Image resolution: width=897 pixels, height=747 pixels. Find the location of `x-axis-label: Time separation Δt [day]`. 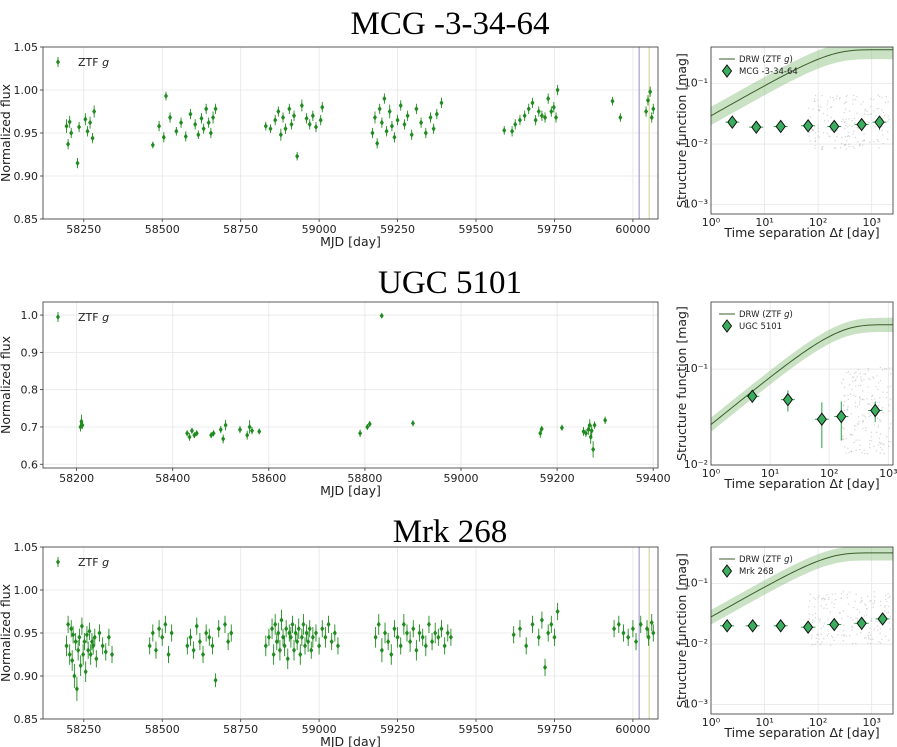

x-axis-label: Time separation Δt [day] is located at coordinates (801, 483).